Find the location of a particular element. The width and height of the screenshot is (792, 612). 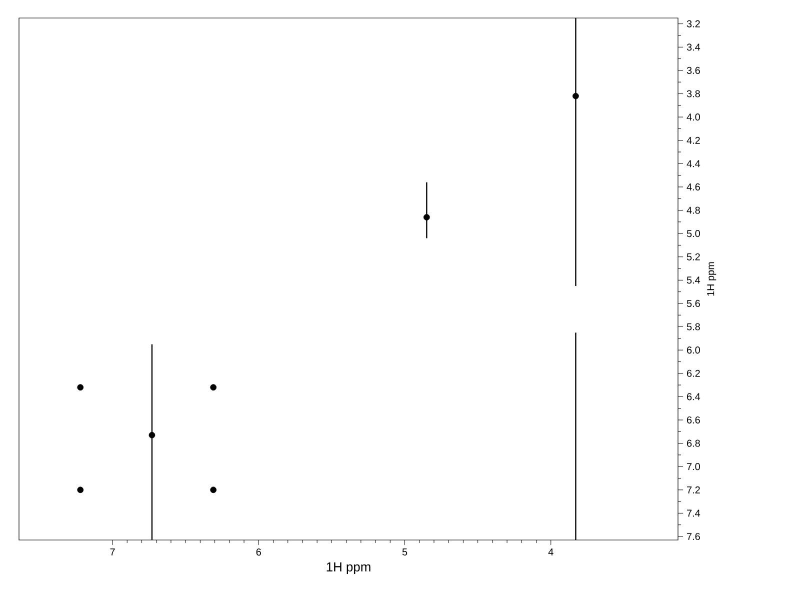

y-axis-title: 1H ppm is located at coordinates (711, 279).